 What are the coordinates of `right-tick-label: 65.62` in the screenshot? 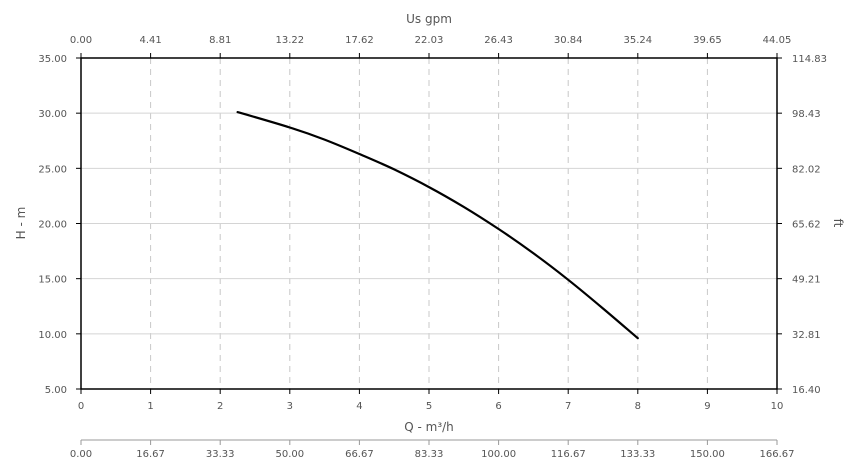 It's located at (806, 225).